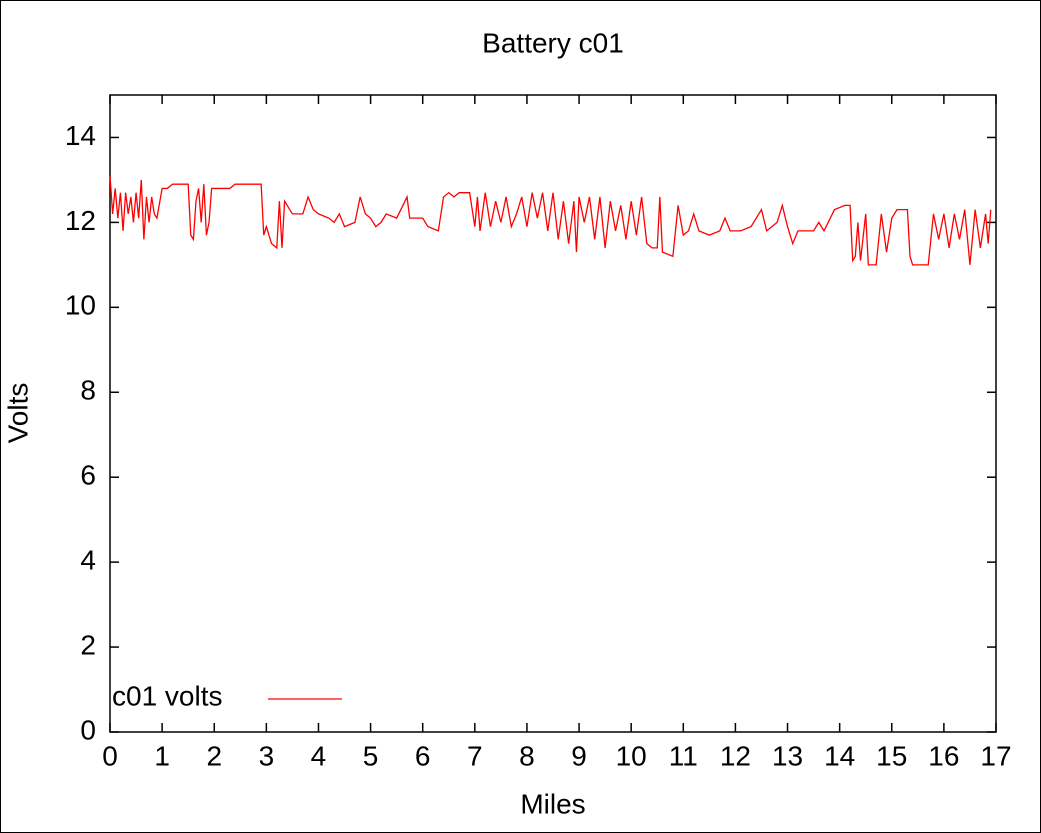 The width and height of the screenshot is (1041, 833). I want to click on series-line, so click(550, 220).